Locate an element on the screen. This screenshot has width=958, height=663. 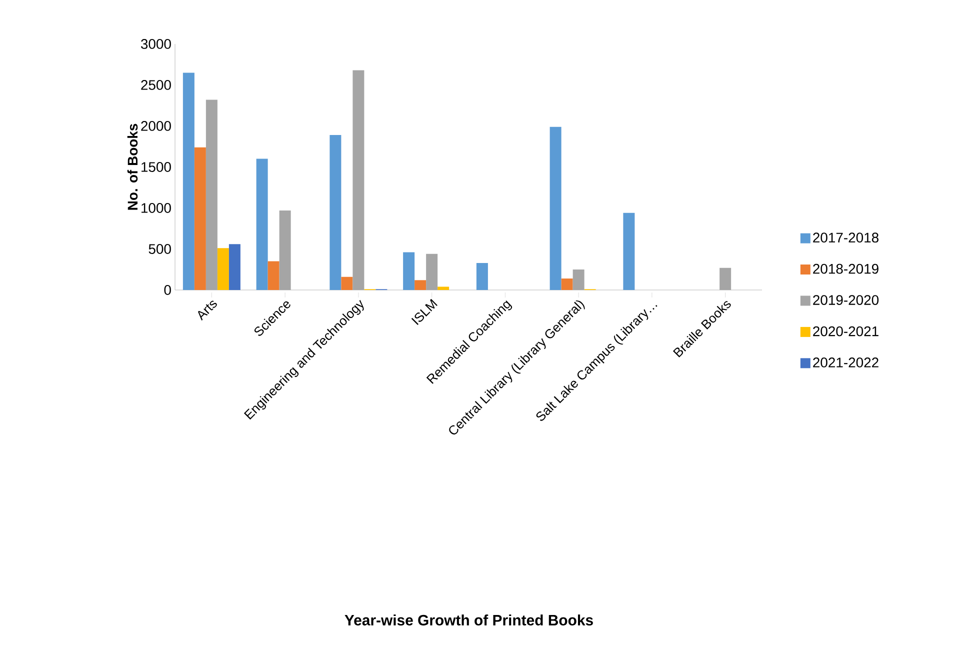
y-tick-label: 1500 is located at coordinates (156, 167).